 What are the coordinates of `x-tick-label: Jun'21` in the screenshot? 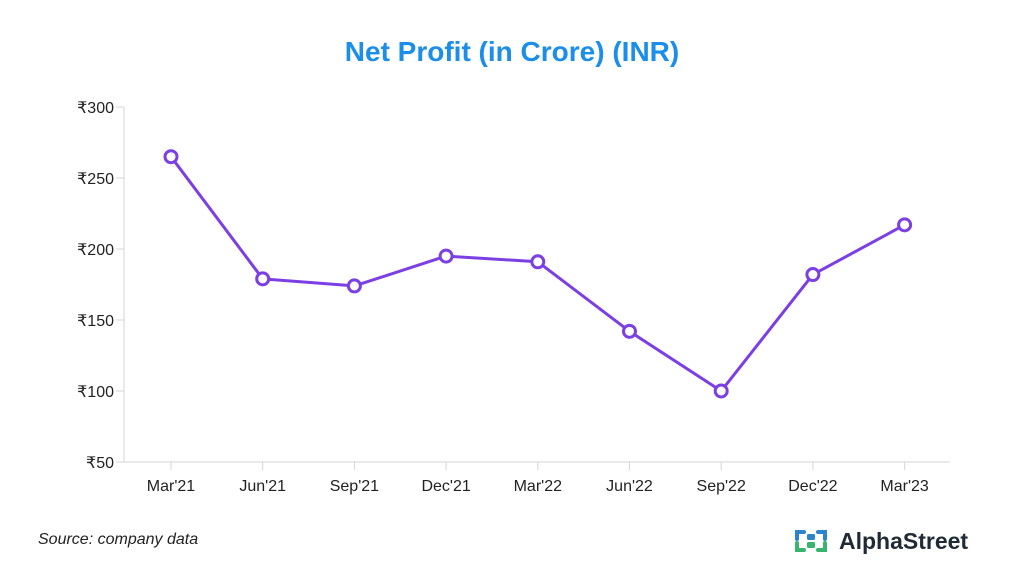 It's located at (262, 486).